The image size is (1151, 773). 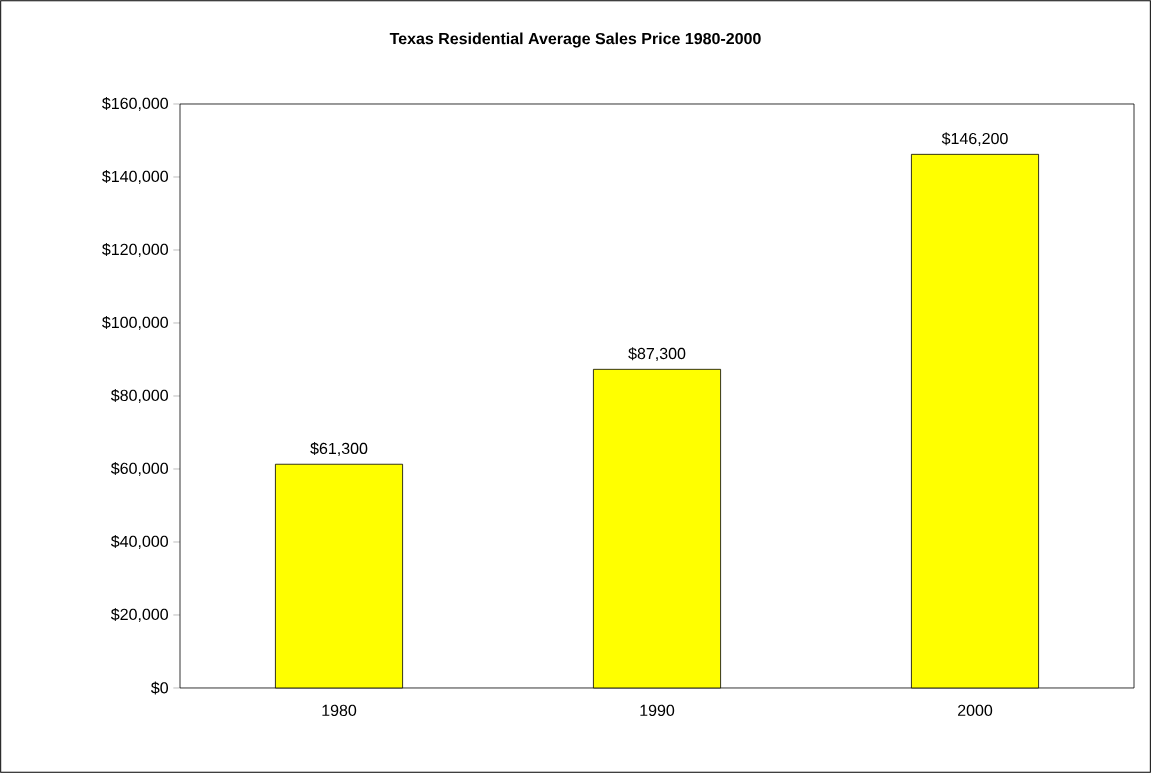 I want to click on data-label: $87,300, so click(x=657, y=354).